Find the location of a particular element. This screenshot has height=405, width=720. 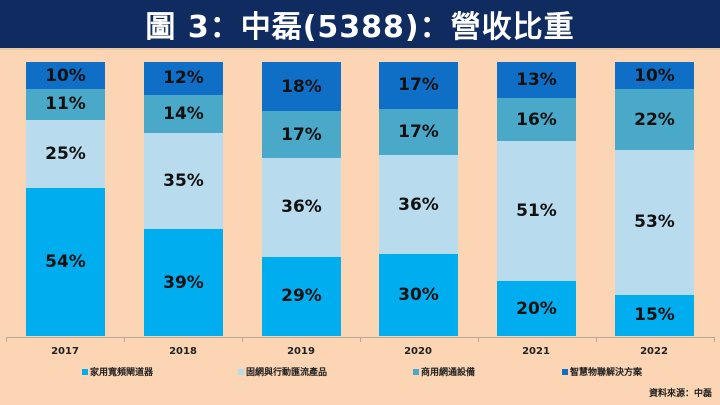

bar-2019: 29% 36% 17% 18% is located at coordinates (301, 199).